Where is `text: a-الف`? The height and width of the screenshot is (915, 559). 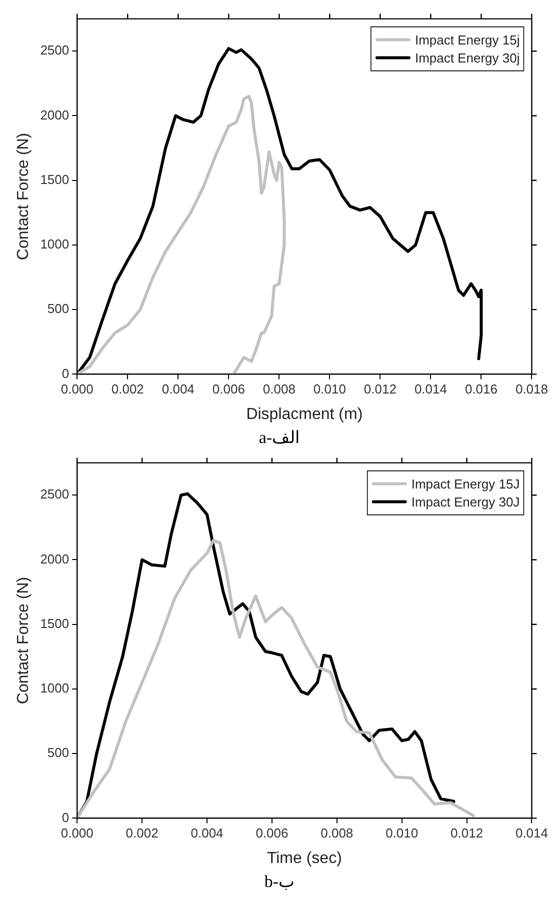 text: a-الف is located at coordinates (280, 438).